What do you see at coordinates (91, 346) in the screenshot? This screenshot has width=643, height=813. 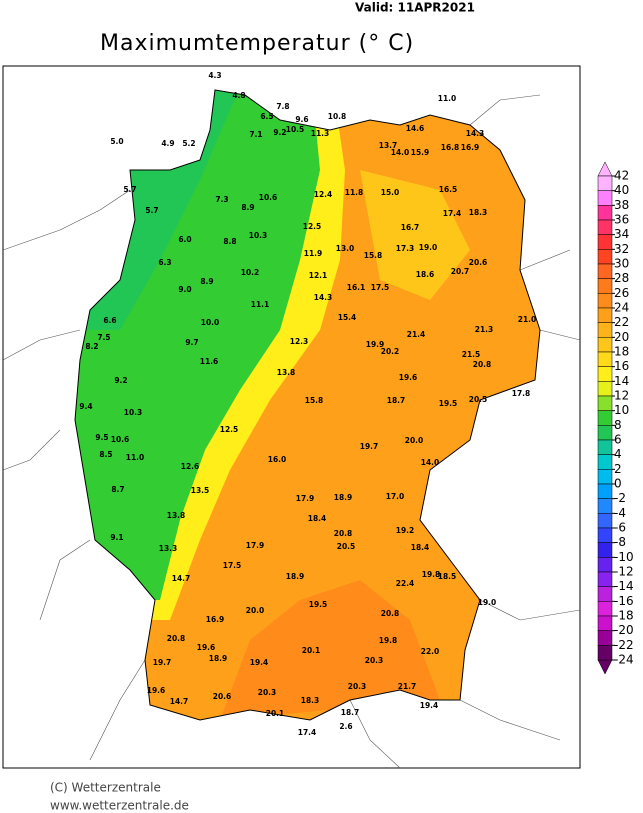 I see `station-value: 8.2` at bounding box center [91, 346].